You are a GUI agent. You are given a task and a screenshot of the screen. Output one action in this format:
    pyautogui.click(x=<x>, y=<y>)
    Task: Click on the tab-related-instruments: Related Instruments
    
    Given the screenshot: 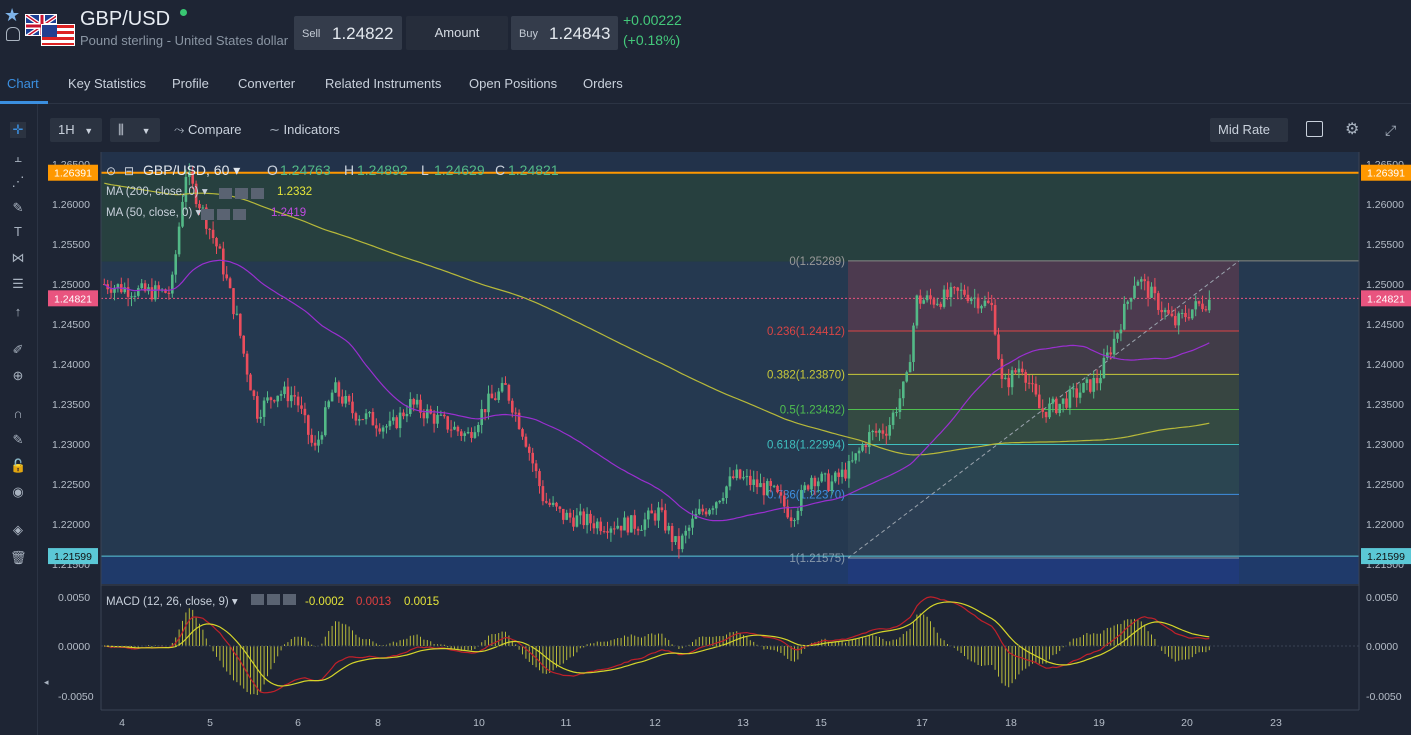 What is the action you would take?
    pyautogui.click(x=383, y=83)
    